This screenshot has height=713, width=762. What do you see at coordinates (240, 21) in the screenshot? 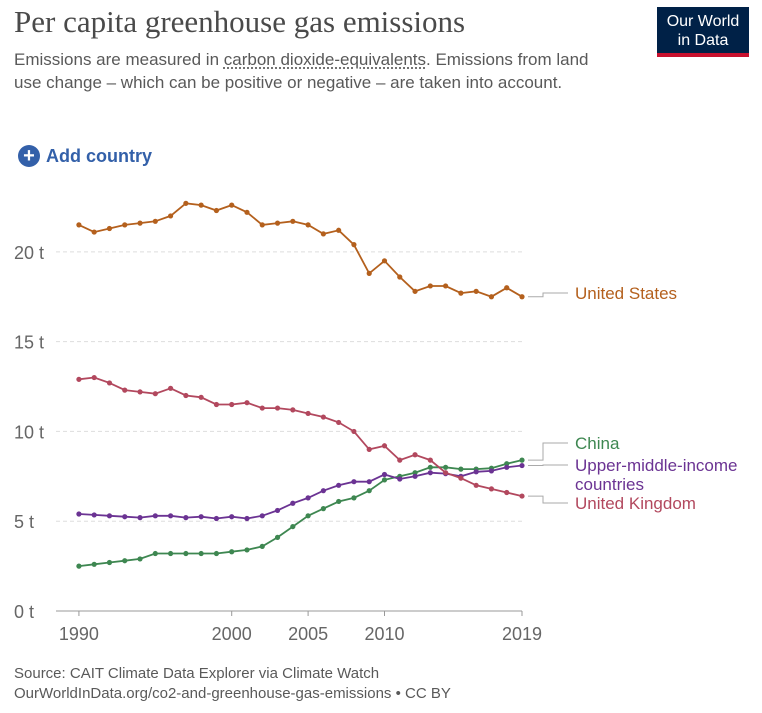
I see `chart-title: Per capita greenhouse gas emissions` at bounding box center [240, 21].